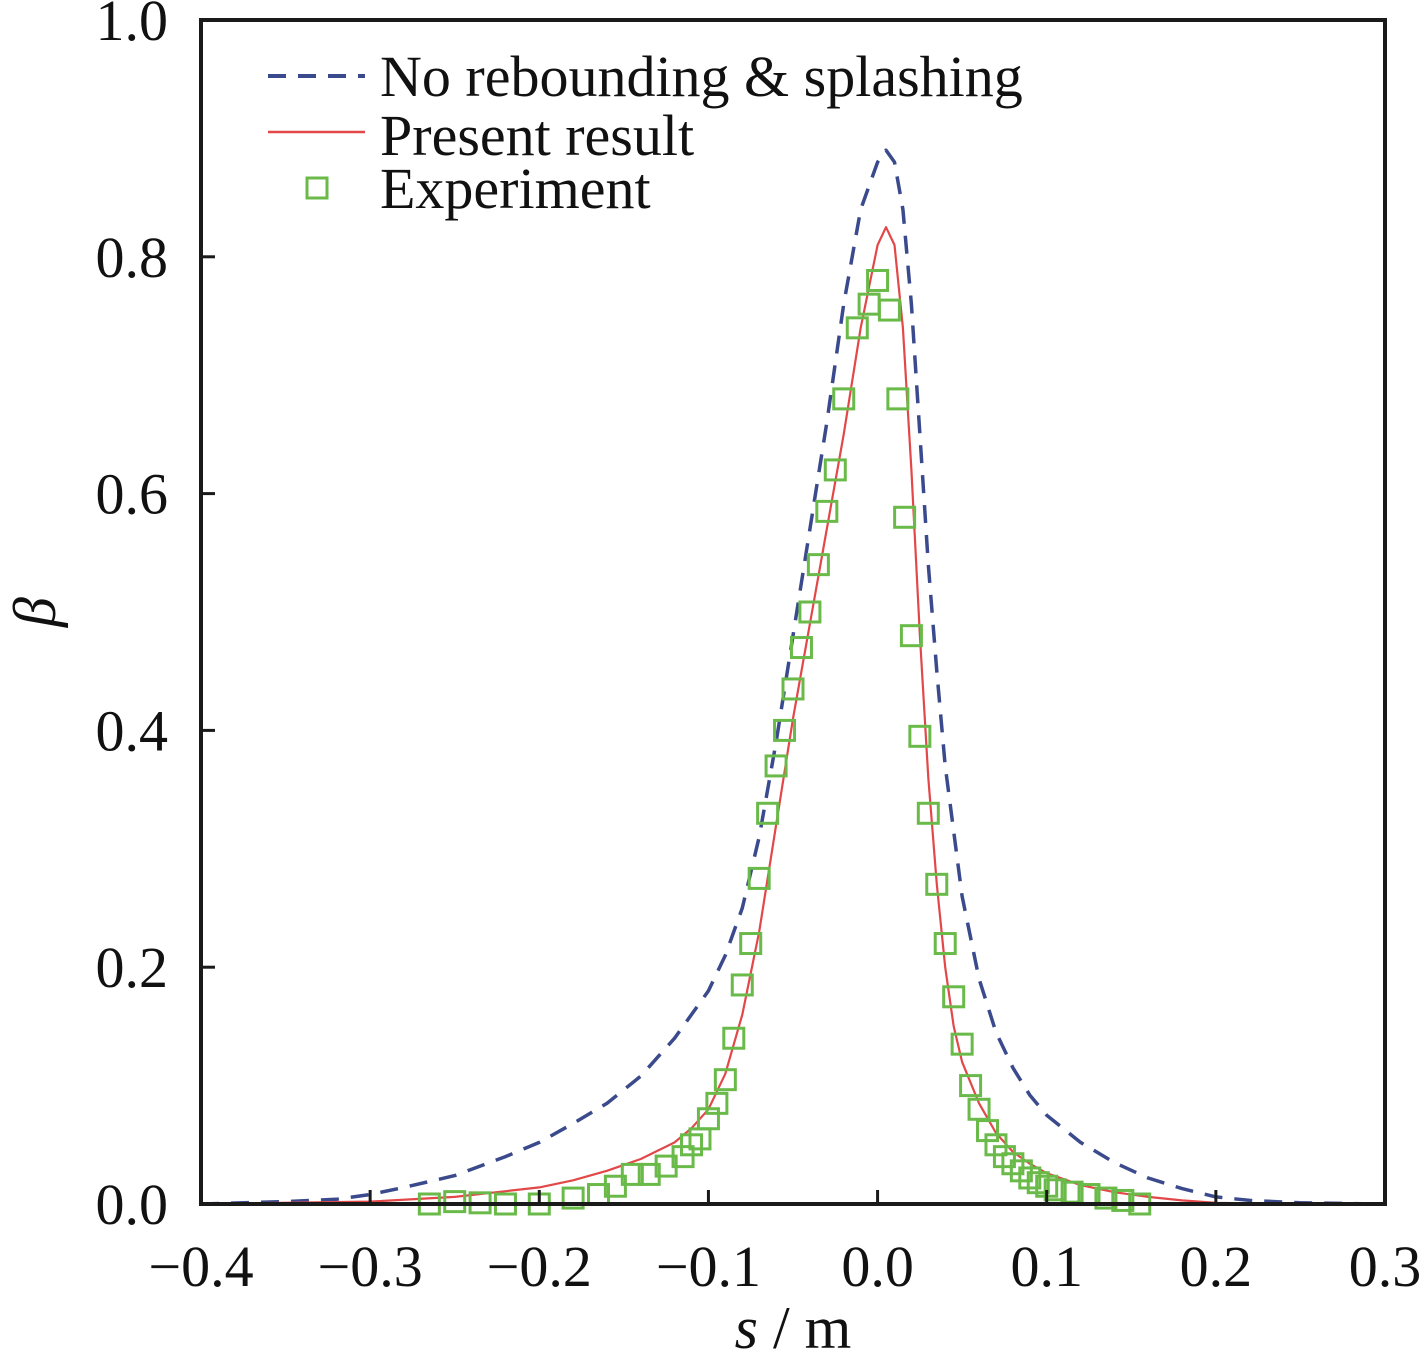 This screenshot has height=1358, width=1423. I want to click on y-tick-label: 0.4, so click(132, 730).